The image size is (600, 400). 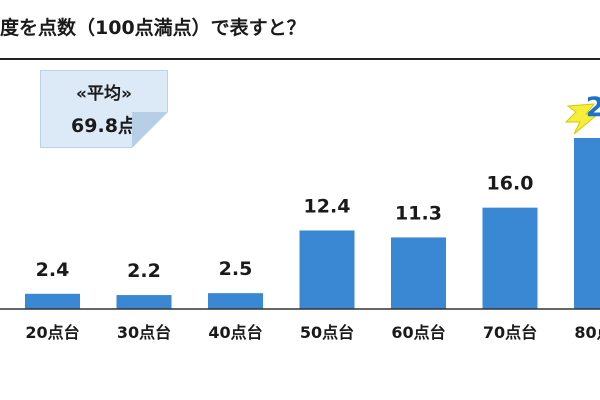 What do you see at coordinates (104, 109) in the screenshot?
I see `average-callout: «平均» 69.8点` at bounding box center [104, 109].